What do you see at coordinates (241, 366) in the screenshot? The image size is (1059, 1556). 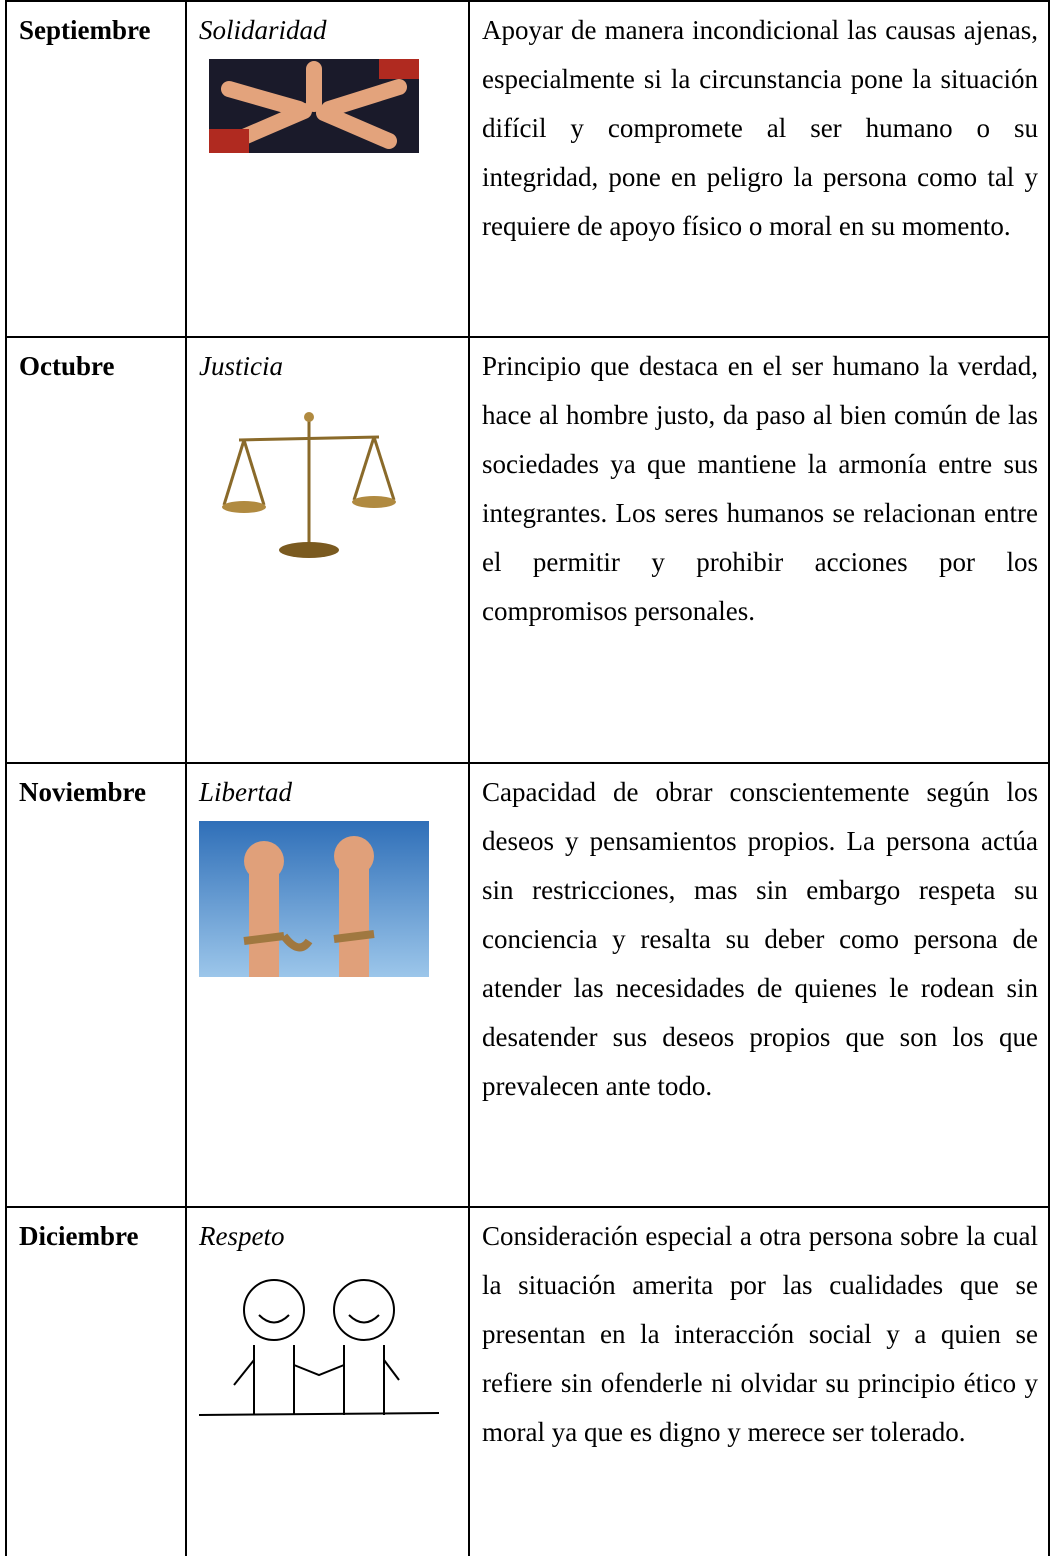 I see `value-name: Justicia` at bounding box center [241, 366].